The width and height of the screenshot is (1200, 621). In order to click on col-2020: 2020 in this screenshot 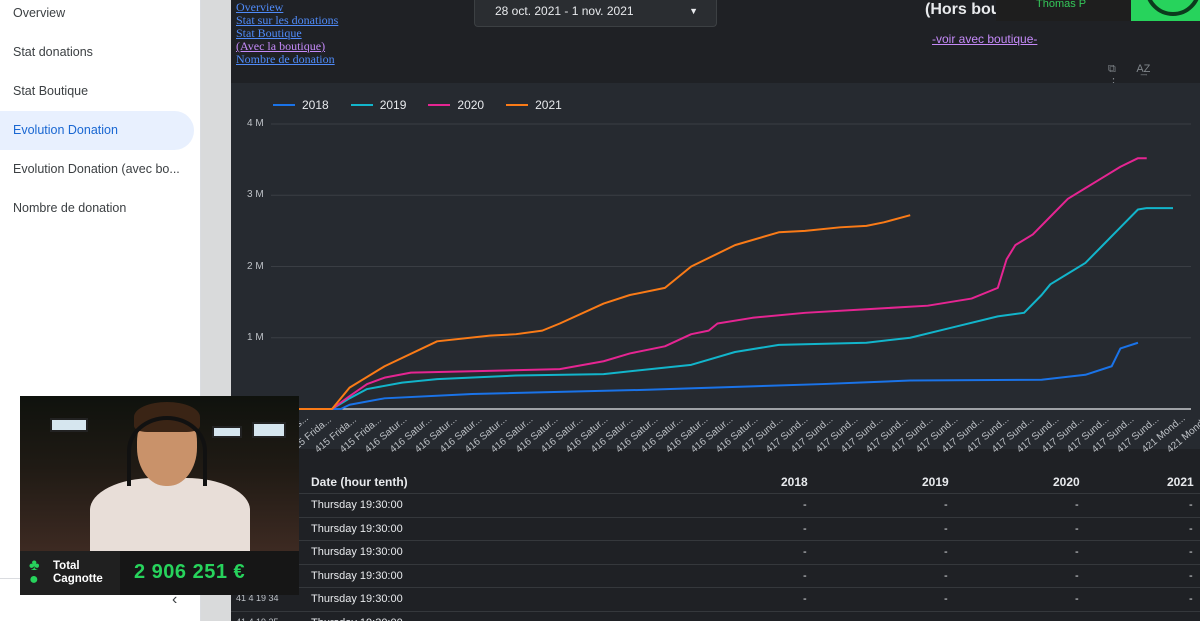, I will do `click(1066, 482)`.